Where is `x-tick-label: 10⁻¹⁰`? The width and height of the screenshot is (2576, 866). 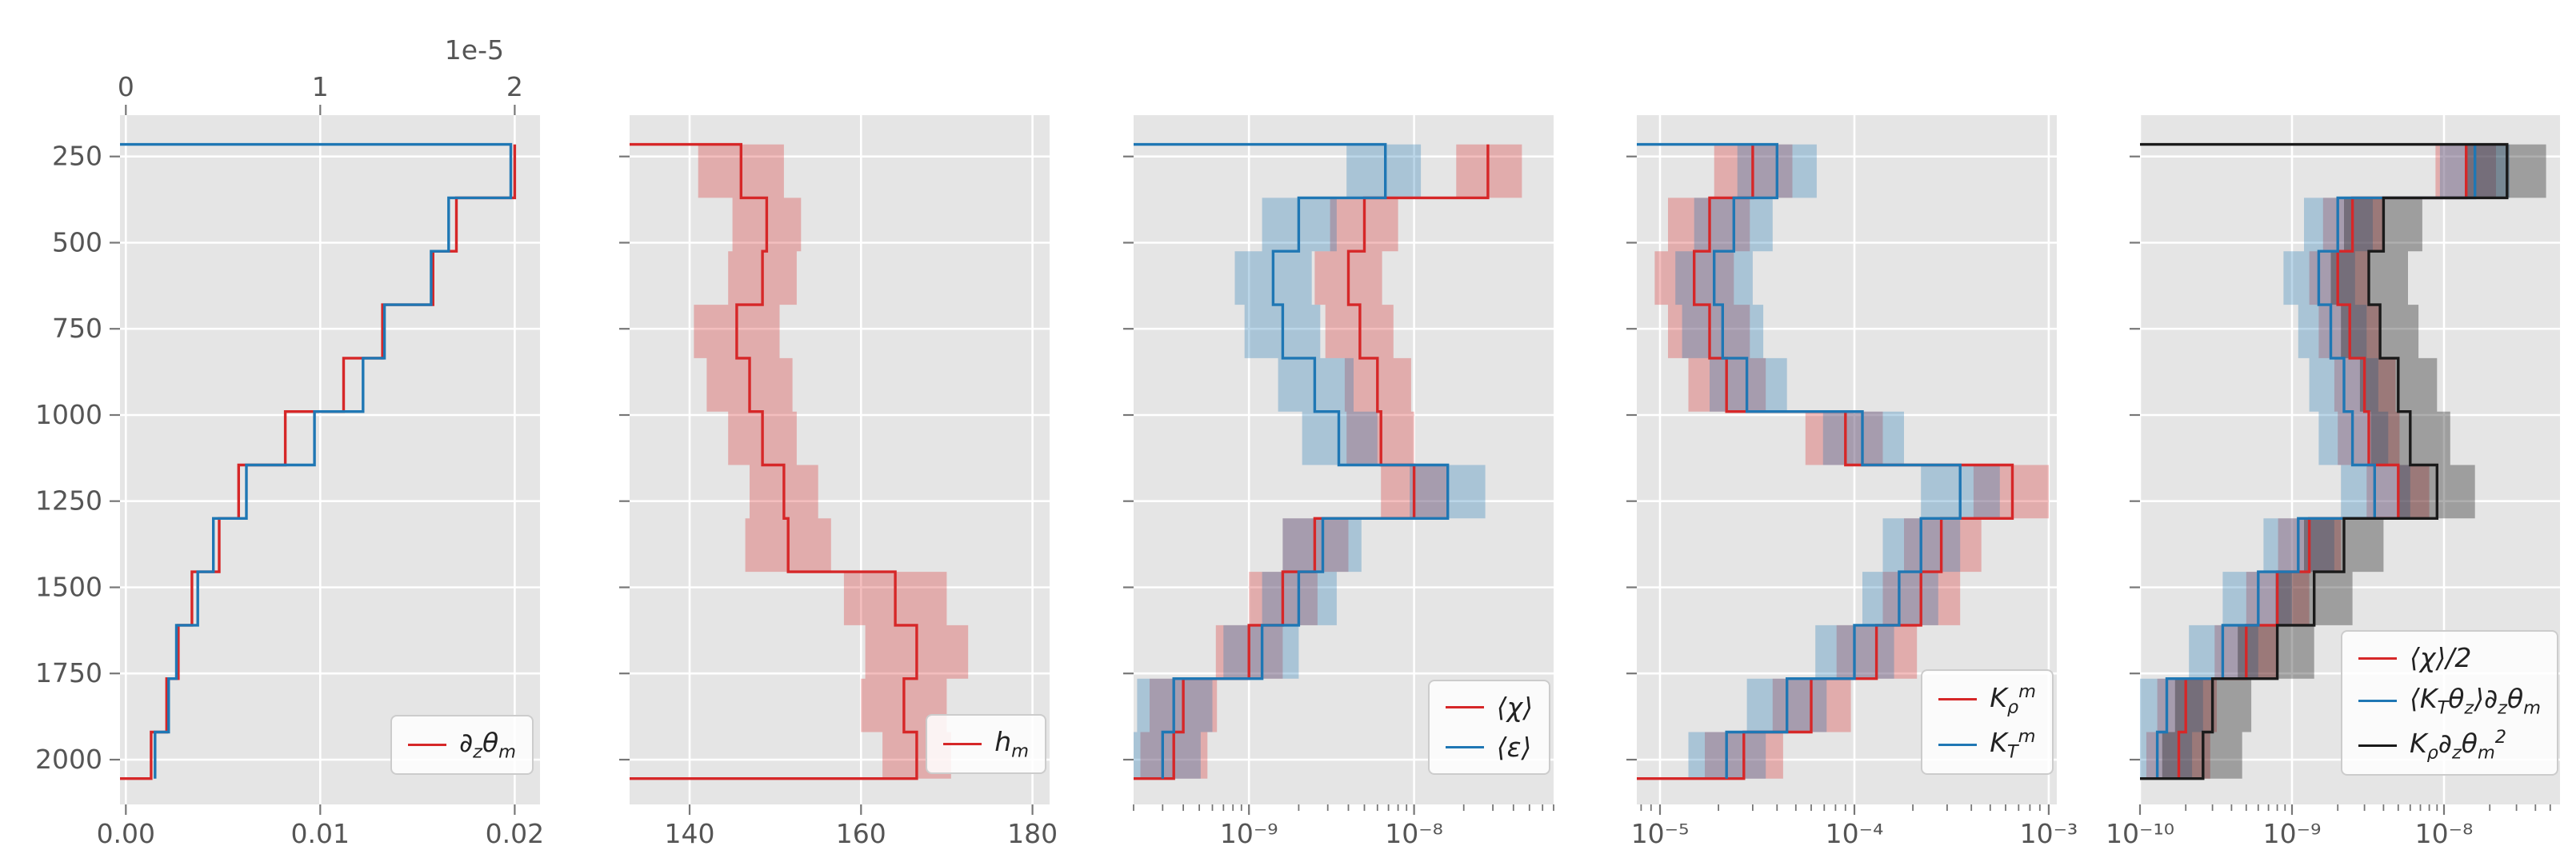 x-tick-label: 10⁻¹⁰ is located at coordinates (2140, 833).